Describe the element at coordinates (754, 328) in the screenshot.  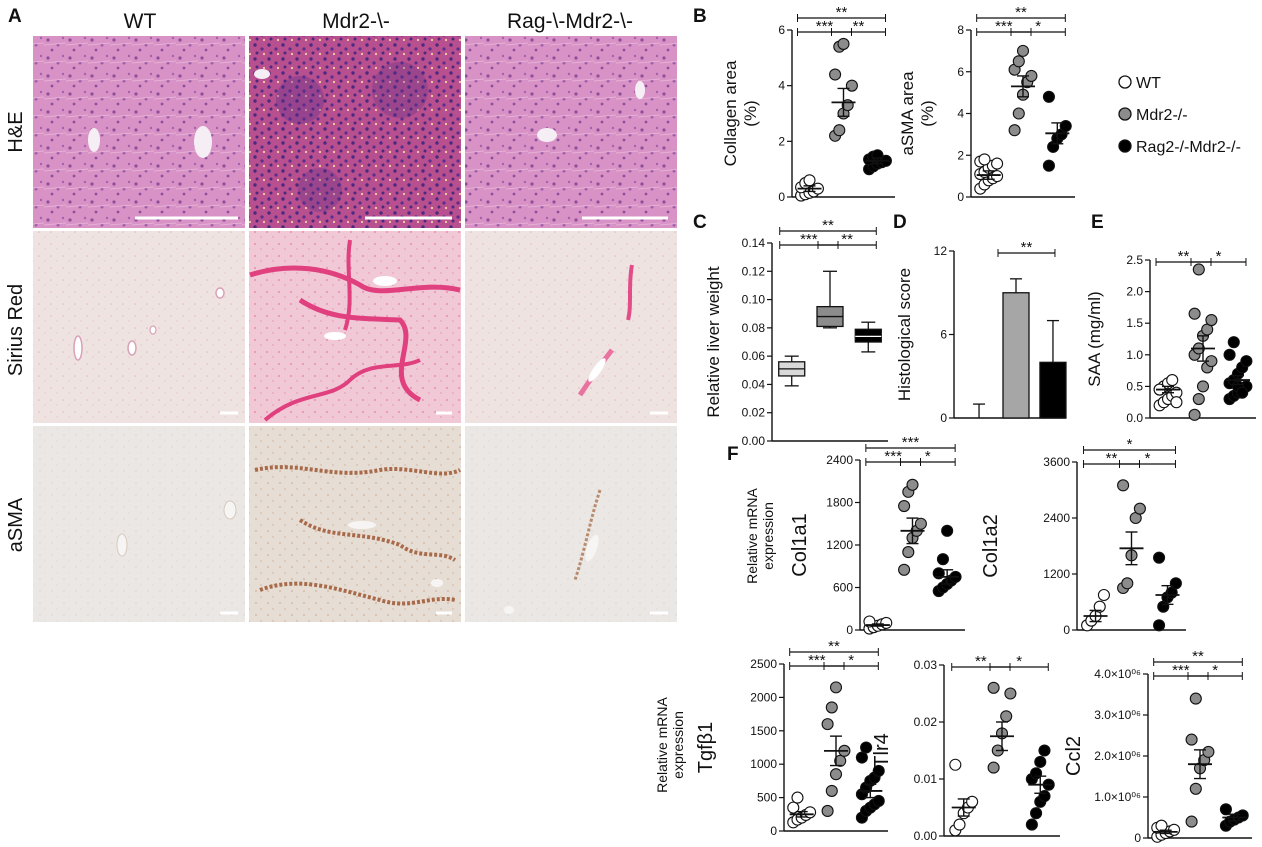
I see `y-tick-label: 0.08` at that location.